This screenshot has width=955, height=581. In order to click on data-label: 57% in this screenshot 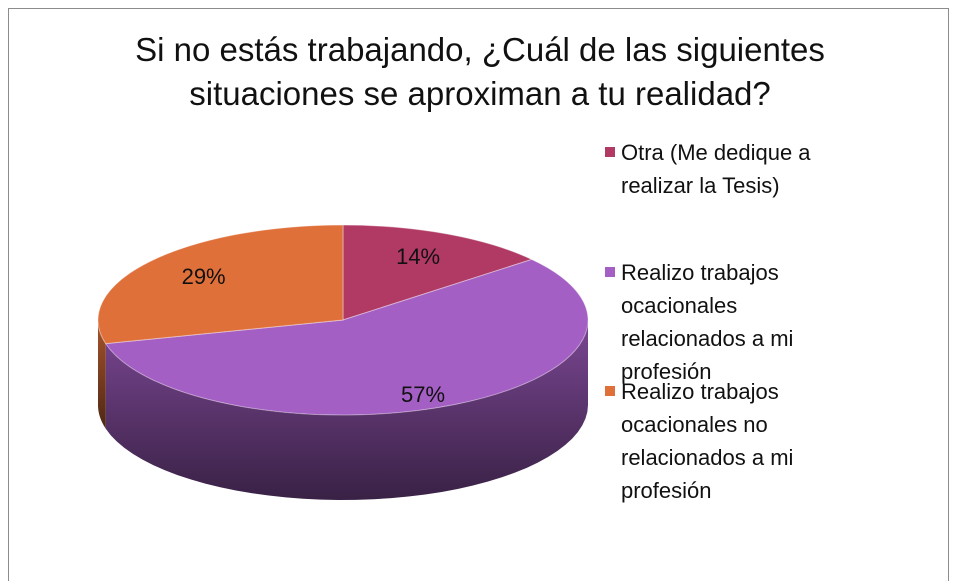, I will do `click(423, 394)`.